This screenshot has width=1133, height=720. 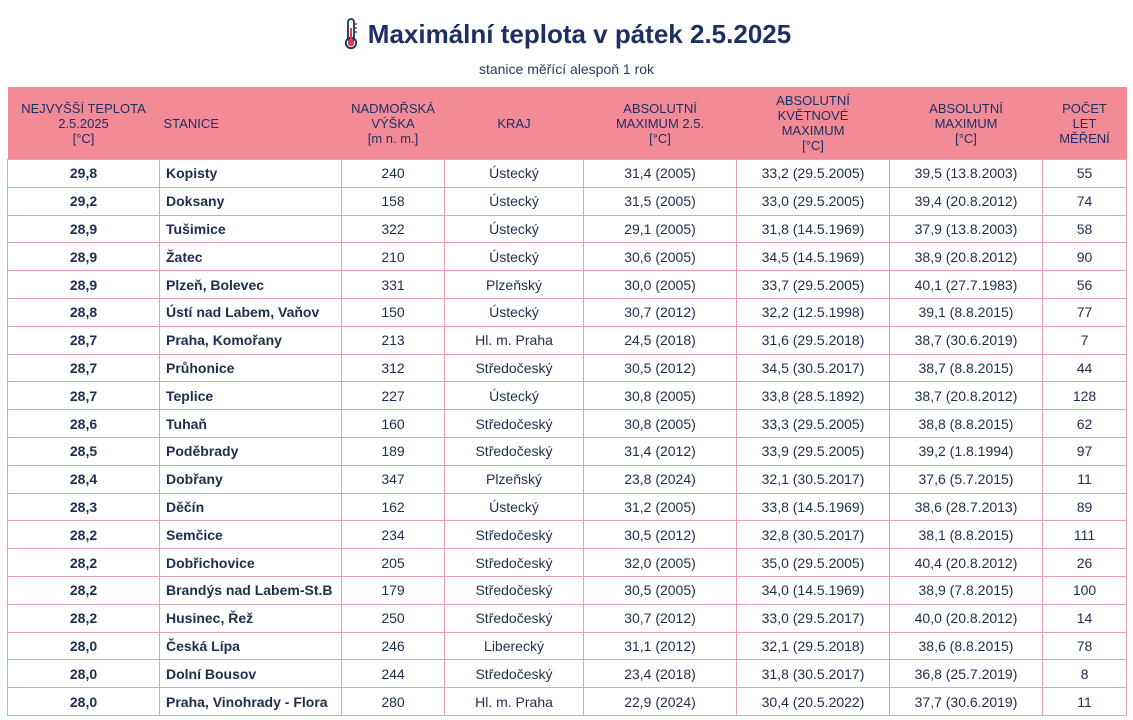 What do you see at coordinates (566, 69) in the screenshot?
I see `subtitle: stanice měřící alespoň 1 rok` at bounding box center [566, 69].